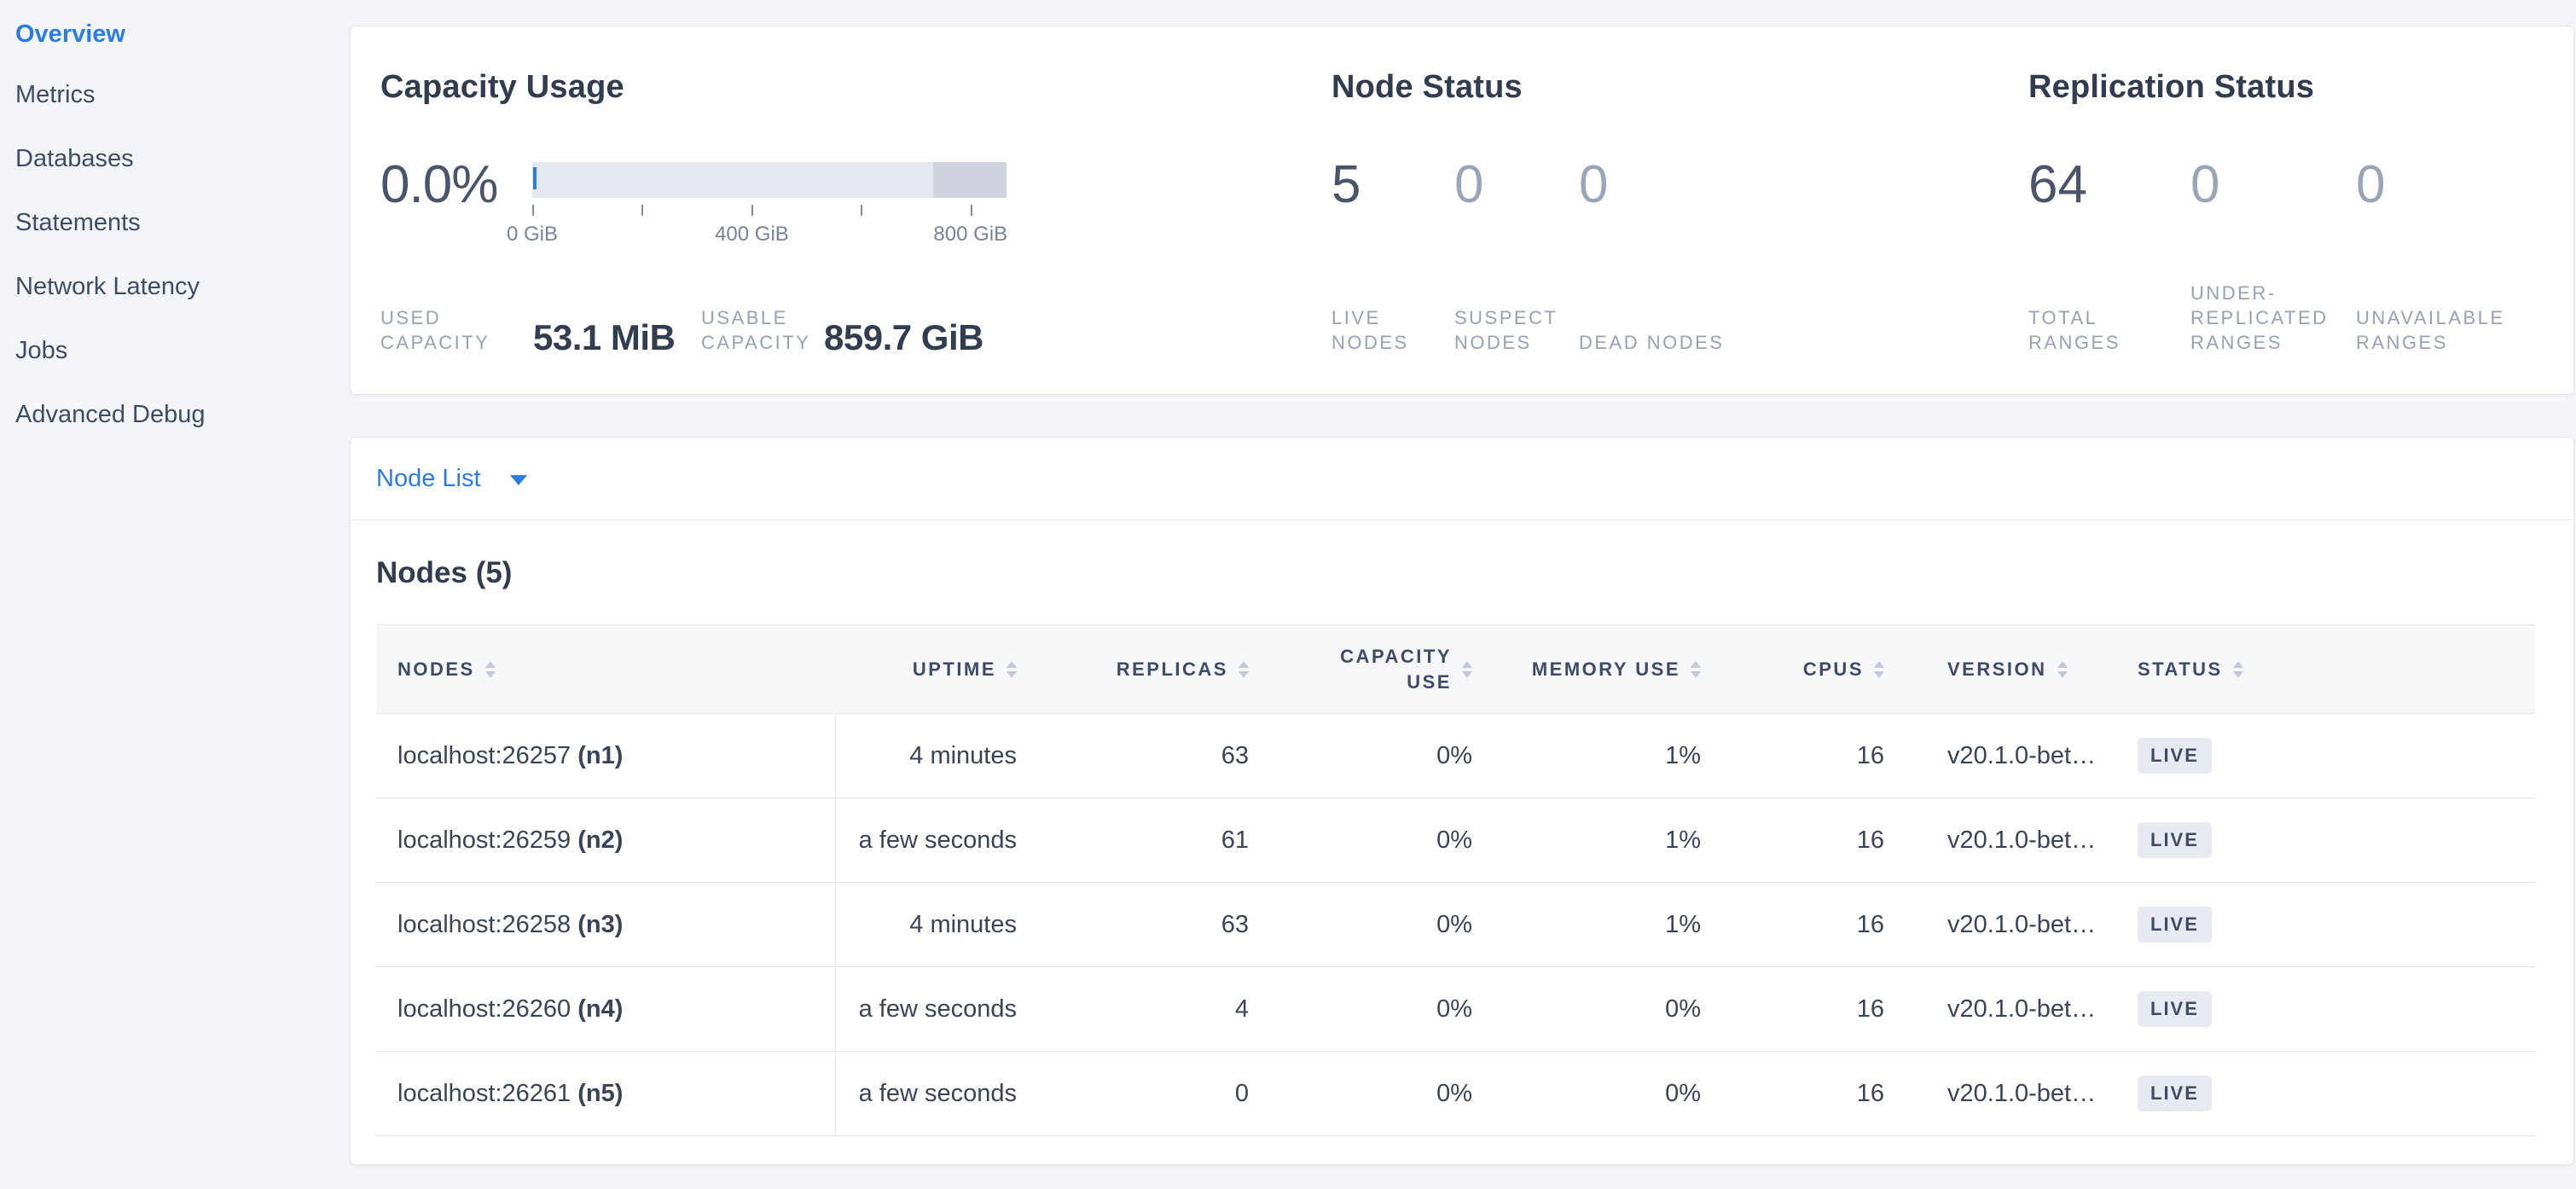 The height and width of the screenshot is (1189, 2576). I want to click on replicas-cell: 61, so click(1153, 840).